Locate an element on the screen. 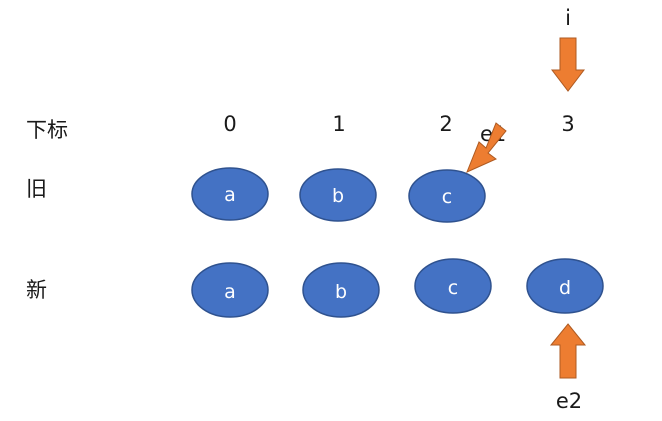 This screenshot has width=662, height=421. old-node-b: b is located at coordinates (338, 195).